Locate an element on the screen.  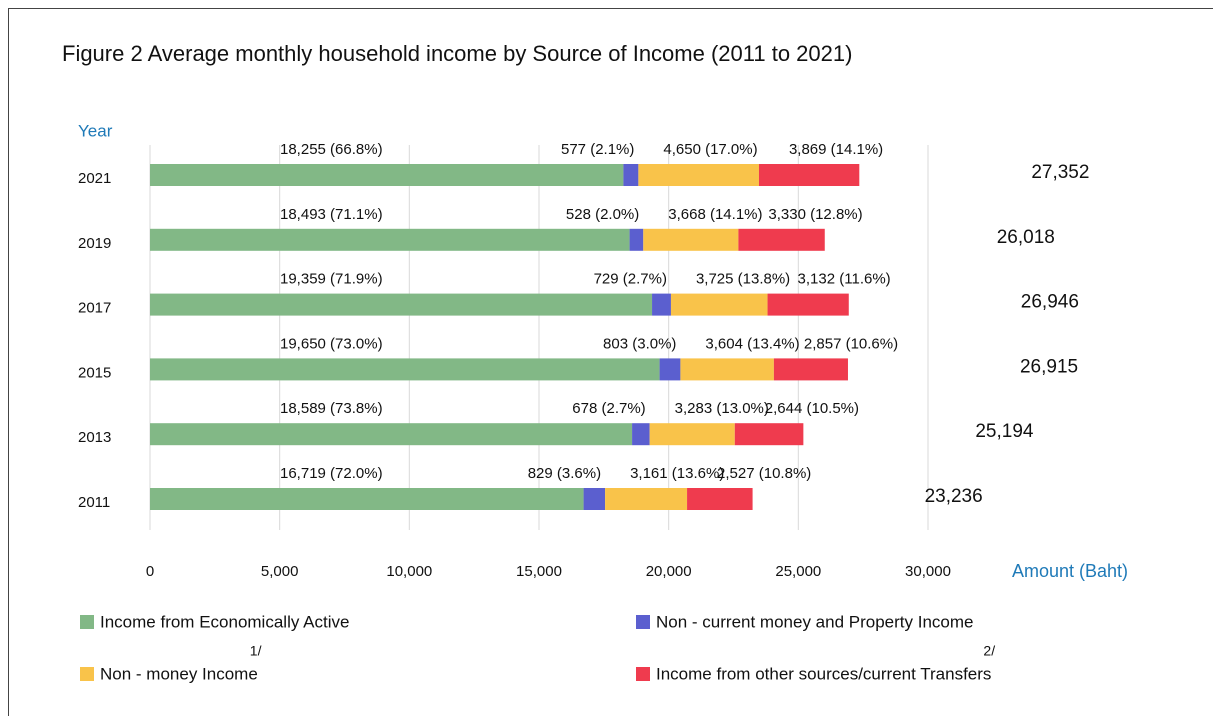
value-label: 528 (2.0%) is located at coordinates (602, 214).